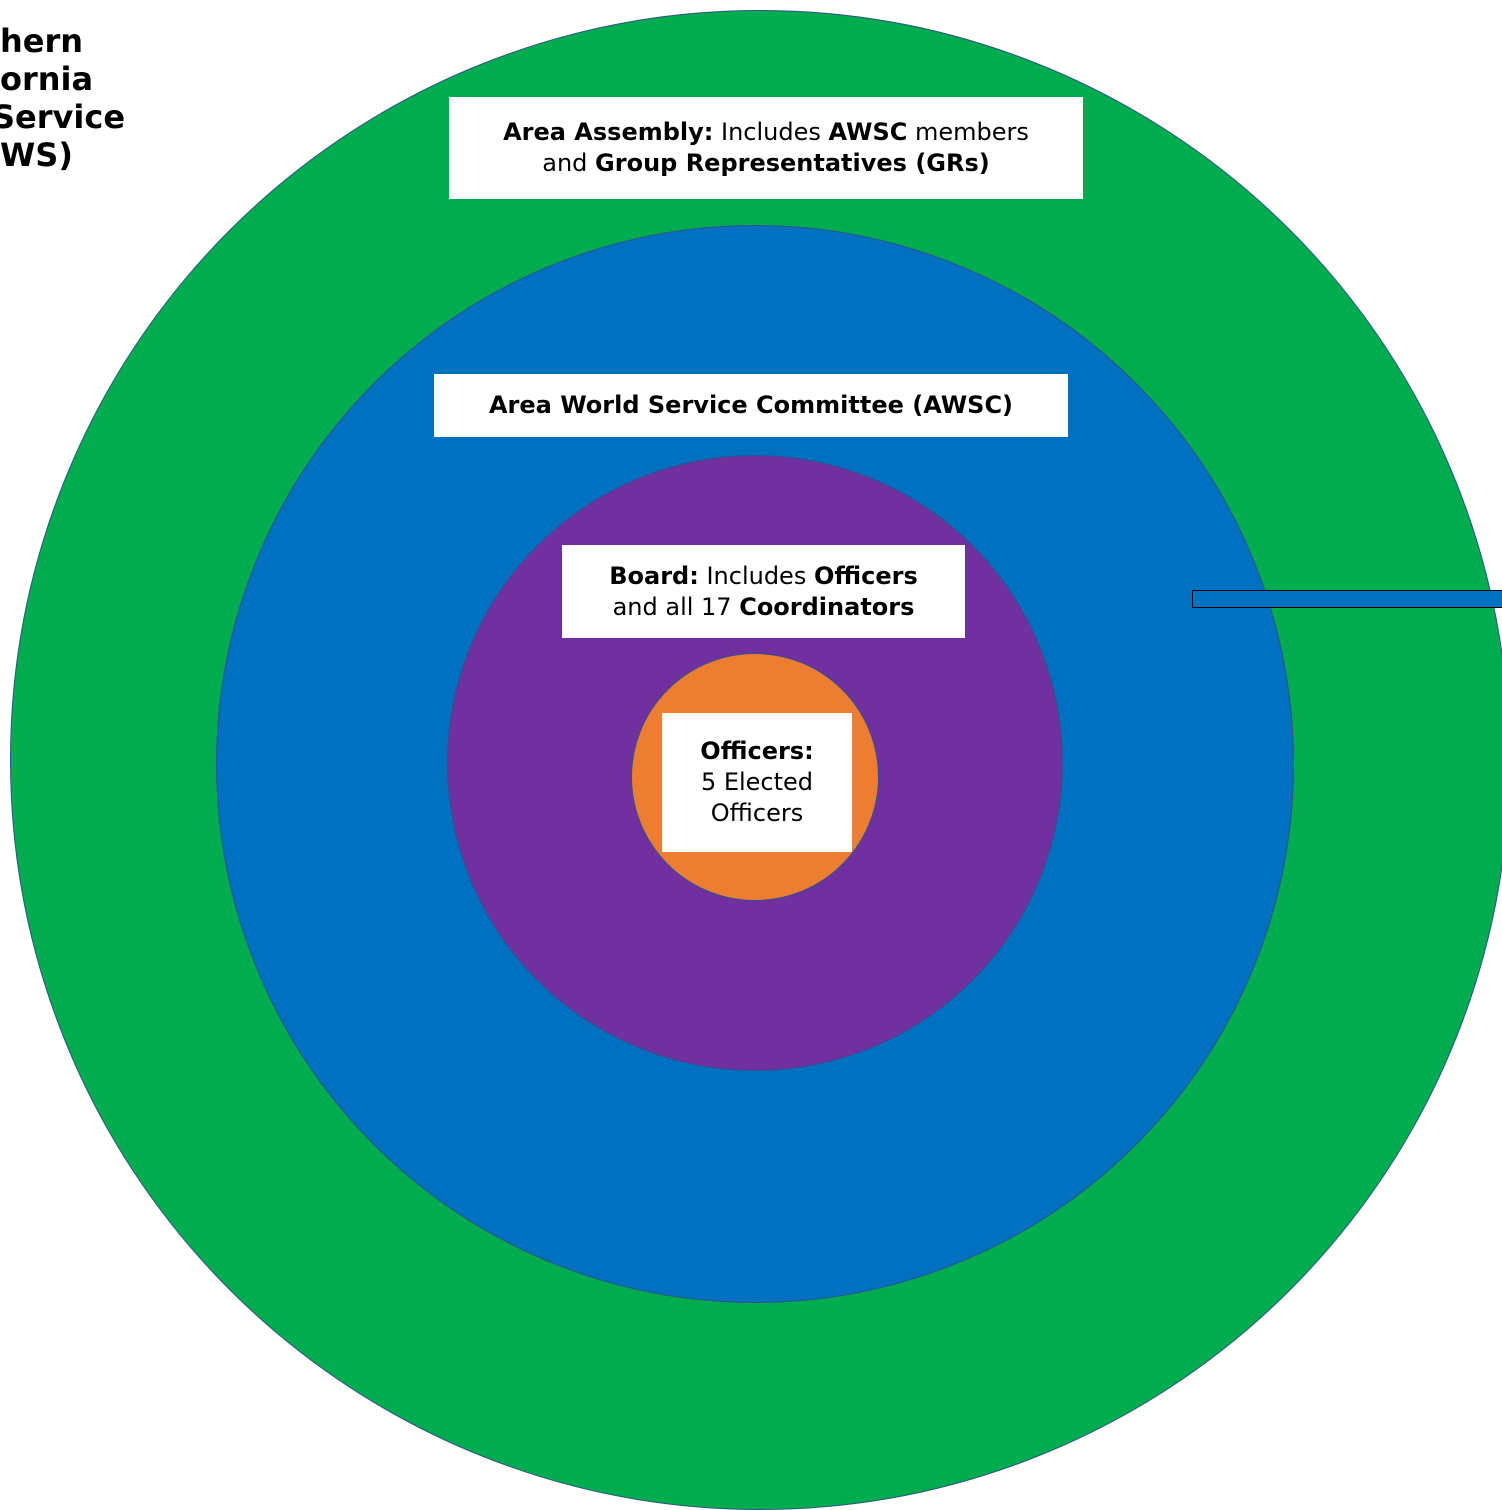 The width and height of the screenshot is (1502, 1510). I want to click on area-assembly-line-1: Area Assembly: Includes AWSC members, so click(766, 132).